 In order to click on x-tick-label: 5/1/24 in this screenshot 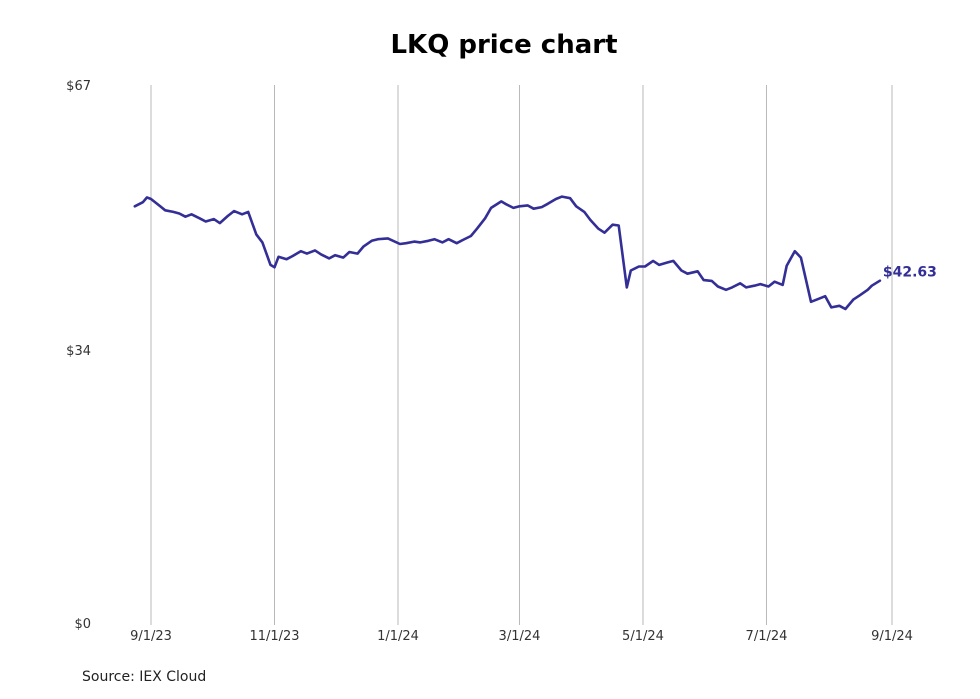, I will do `click(643, 636)`.